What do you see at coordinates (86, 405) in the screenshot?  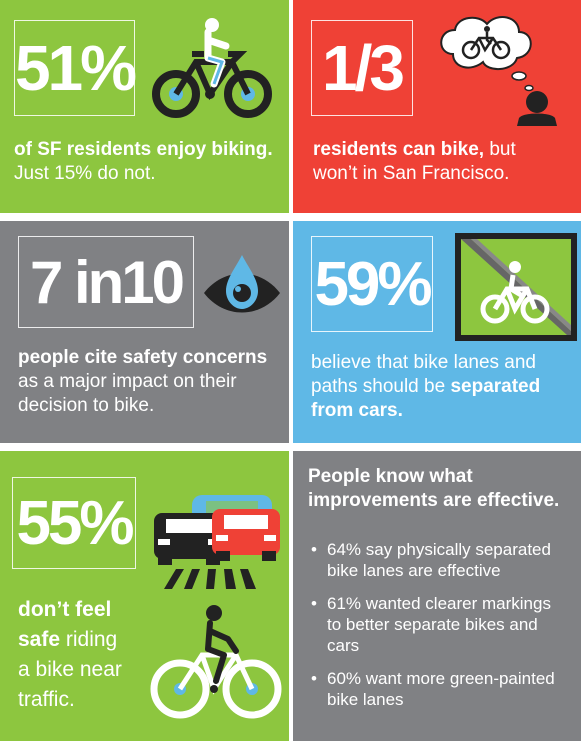 I see `caption-line3: decision to bike.` at bounding box center [86, 405].